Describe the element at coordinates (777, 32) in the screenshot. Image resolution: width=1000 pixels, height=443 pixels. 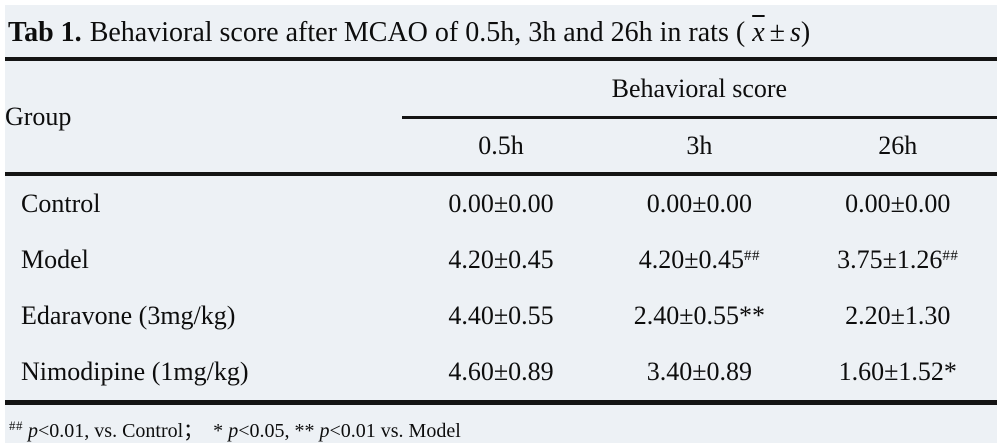
I see `plus-minus-symbol: ±` at that location.